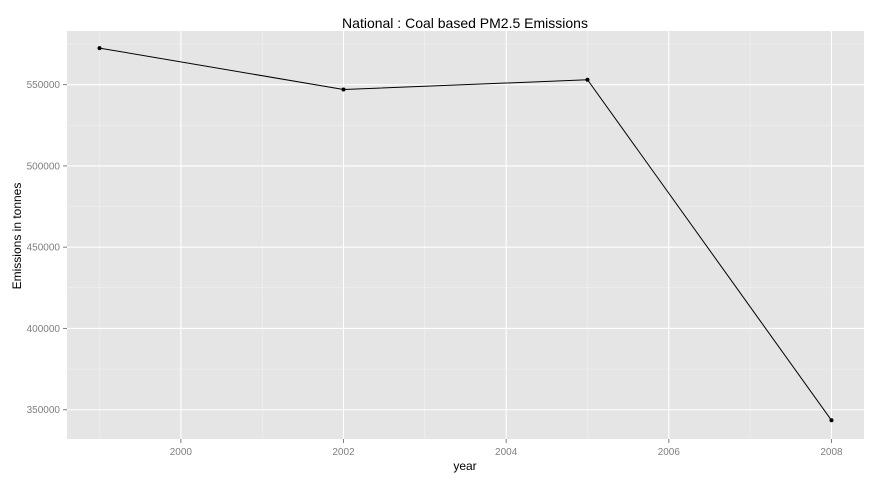 This screenshot has height=480, width=880. What do you see at coordinates (831, 452) in the screenshot?
I see `x-tick-label: 2008` at bounding box center [831, 452].